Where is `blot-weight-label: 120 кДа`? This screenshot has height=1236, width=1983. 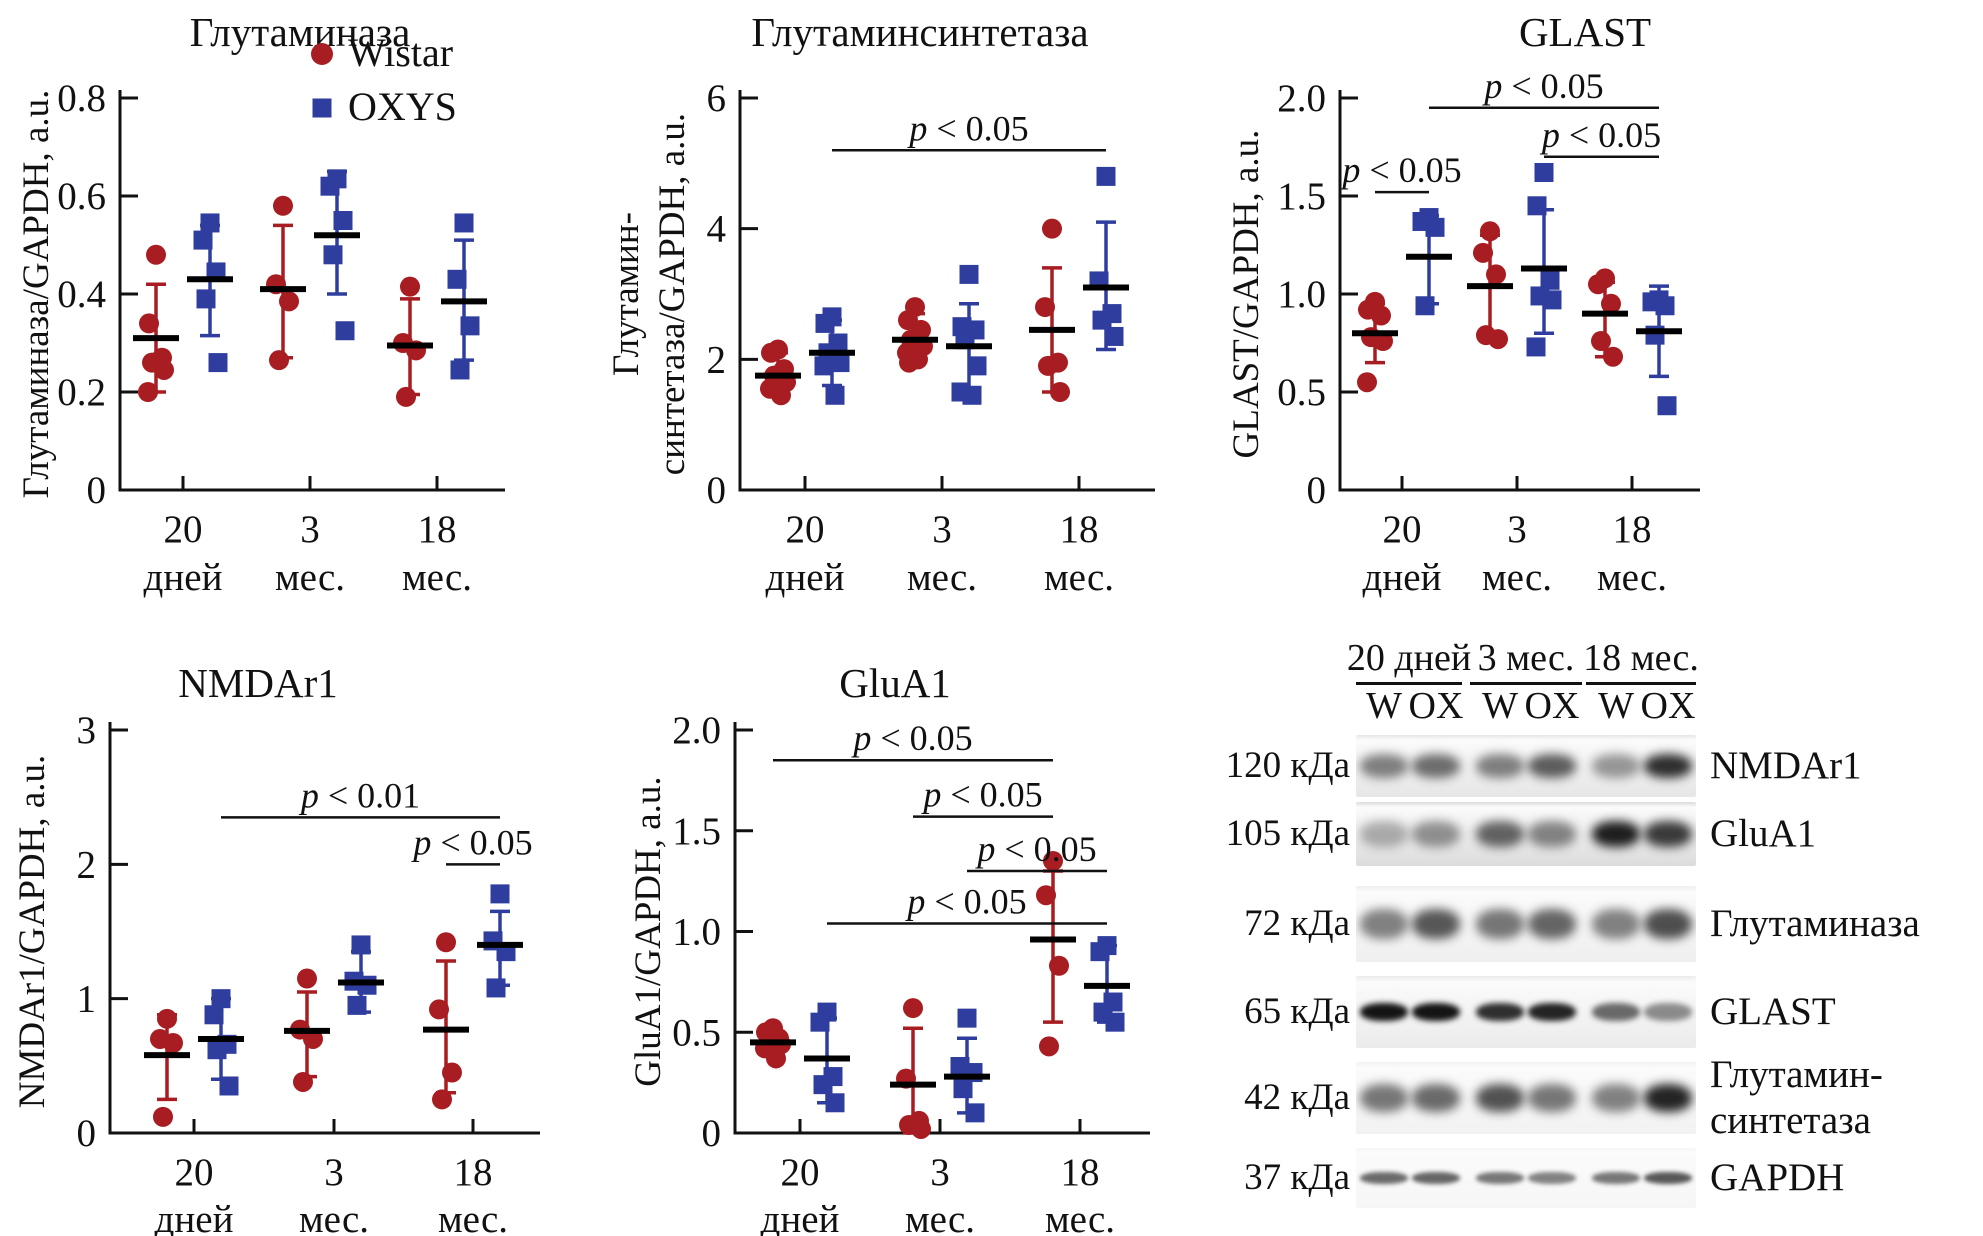
blot-weight-label: 120 кДа is located at coordinates (1287, 765).